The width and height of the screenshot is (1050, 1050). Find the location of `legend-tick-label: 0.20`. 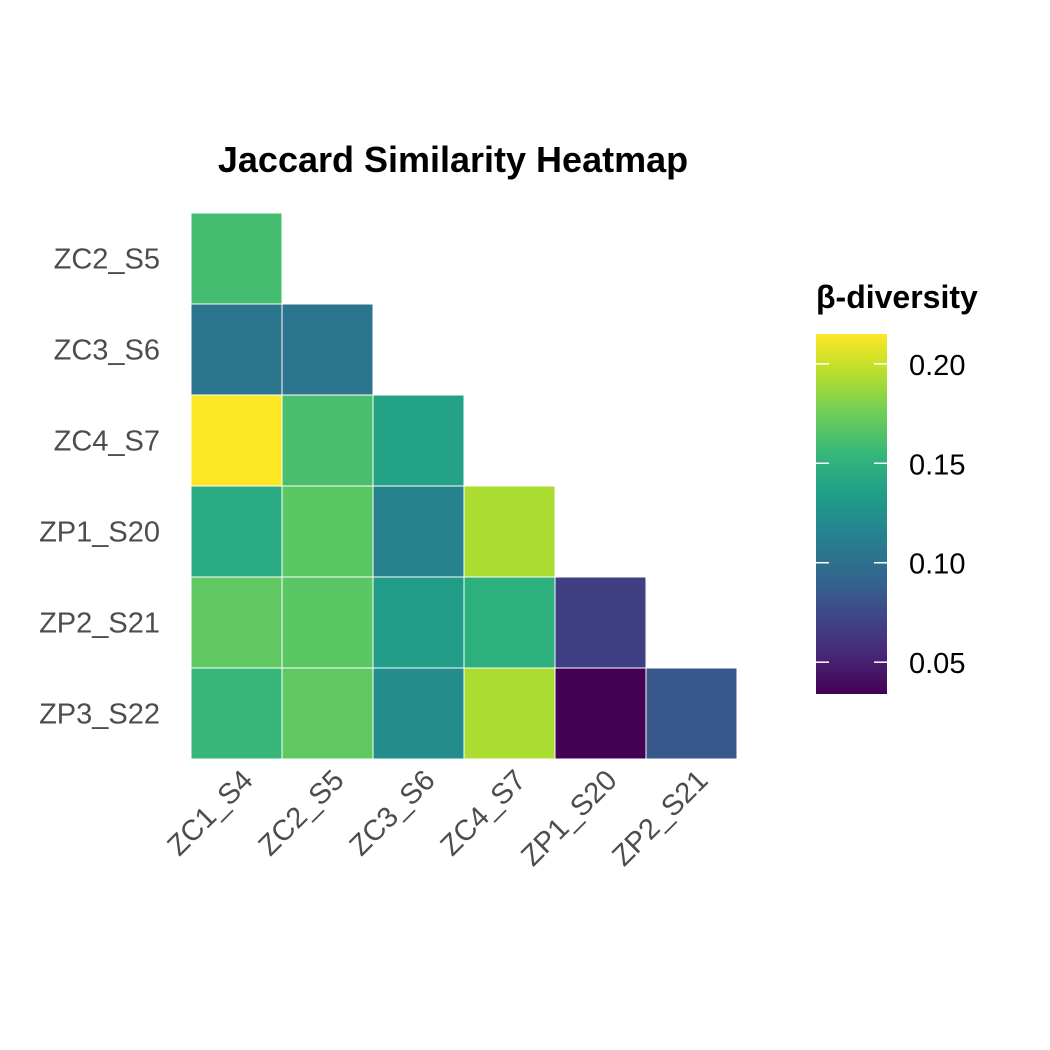

legend-tick-label: 0.20 is located at coordinates (937, 366).